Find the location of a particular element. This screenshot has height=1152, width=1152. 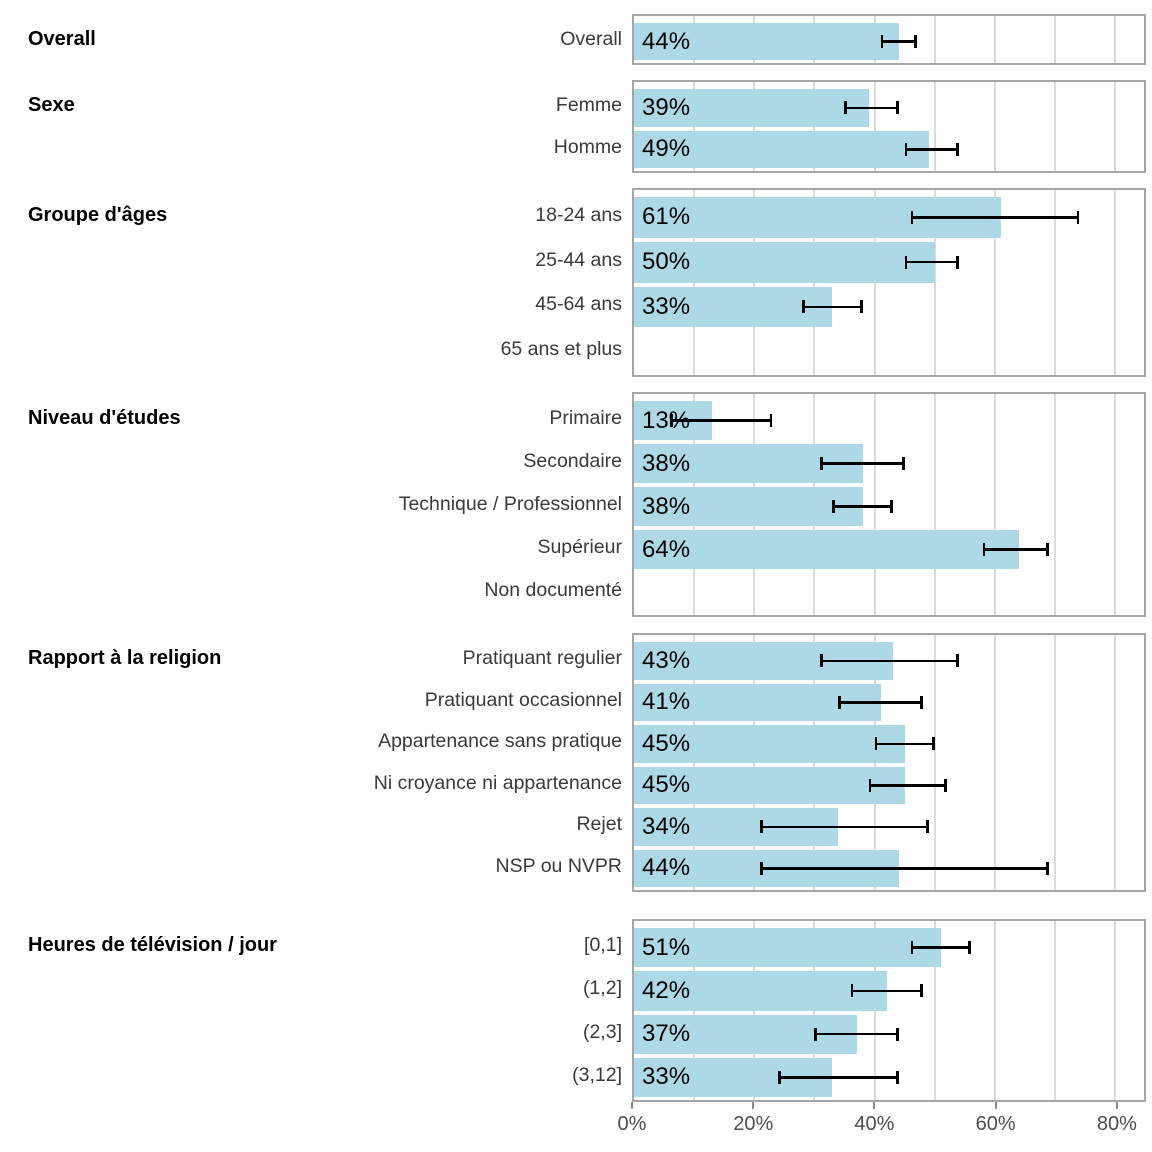

row-label: NSP ou NVPR is located at coordinates (558, 865).